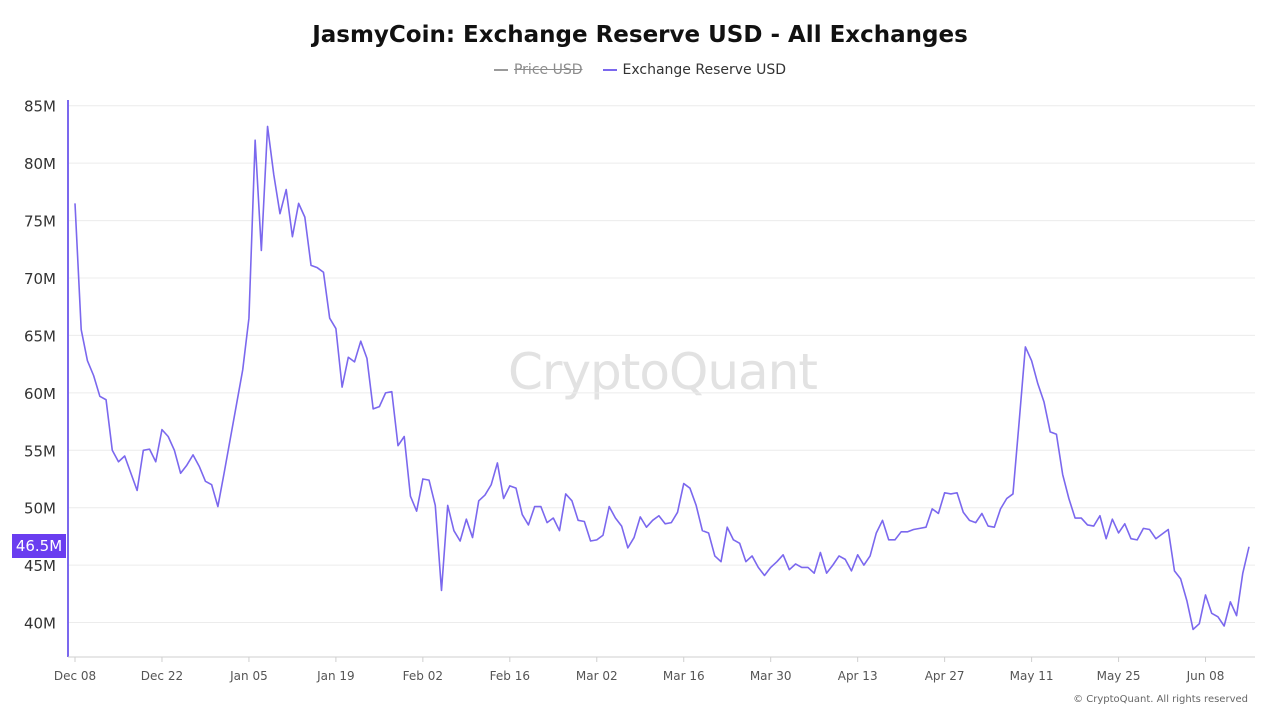 This screenshot has width=1280, height=720. What do you see at coordinates (162, 676) in the screenshot?
I see `x-tick-label: Dec 22` at bounding box center [162, 676].